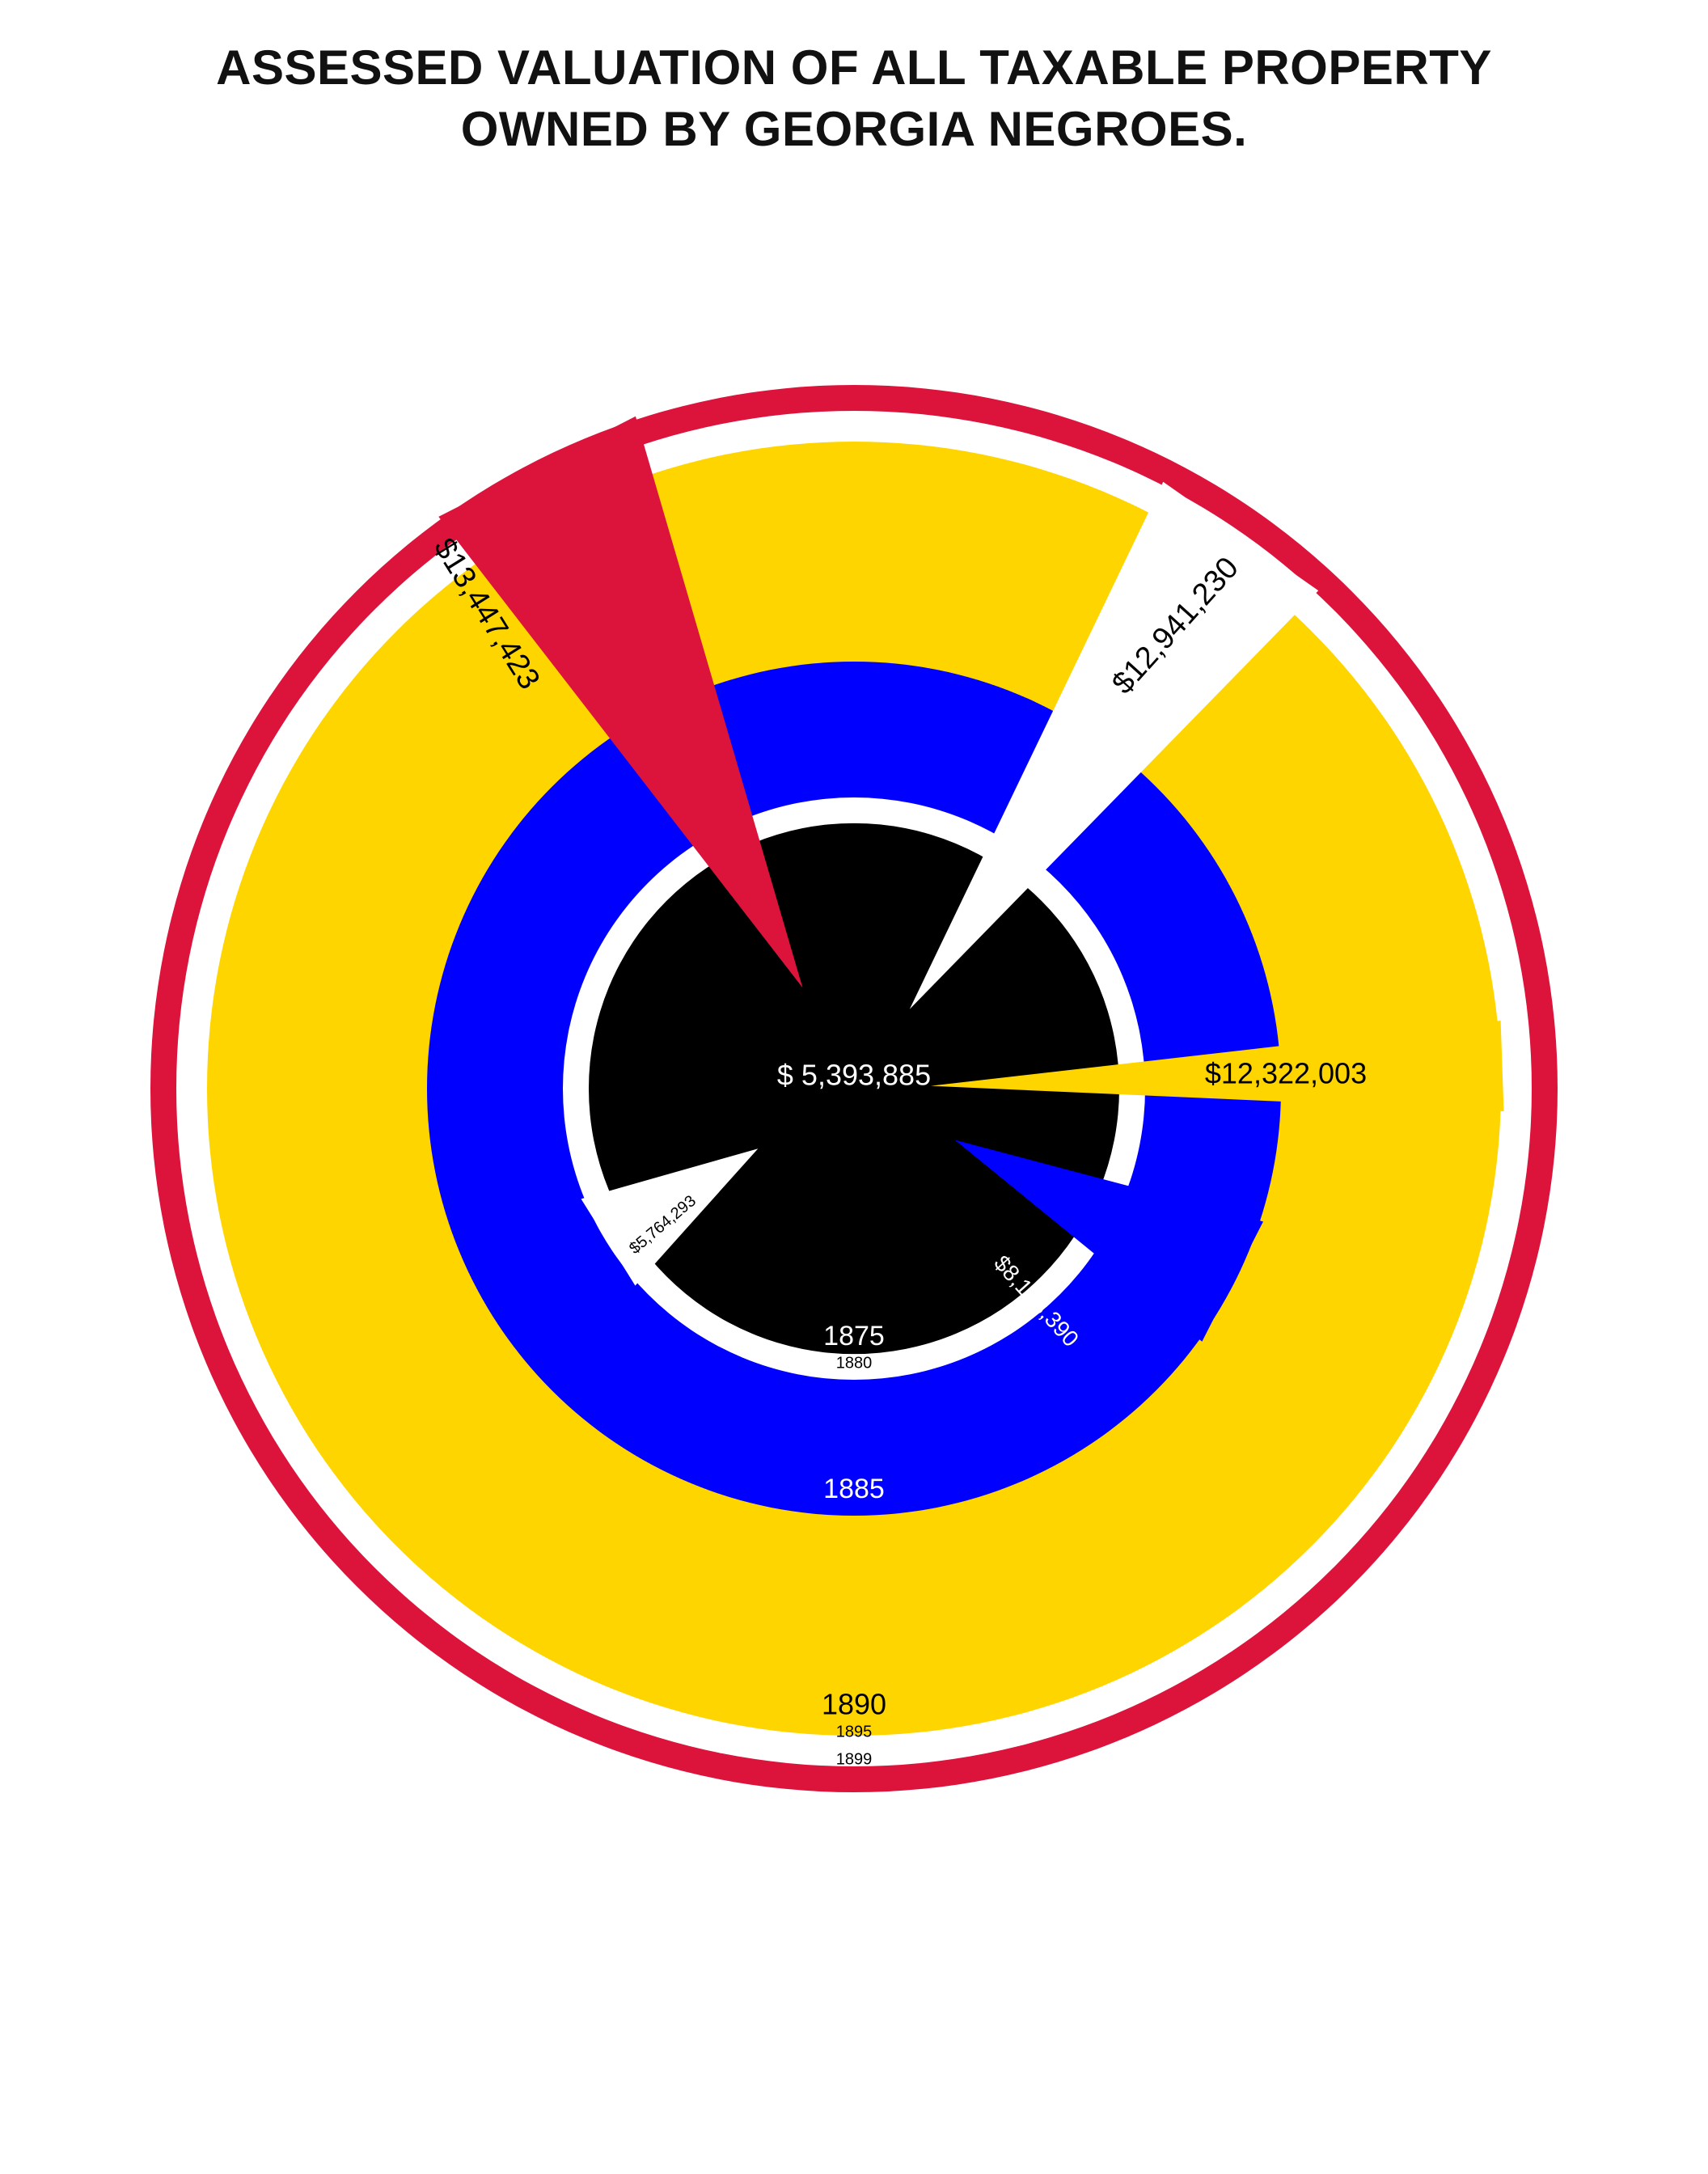 The width and height of the screenshot is (1708, 2174). Describe the element at coordinates (854, 129) in the screenshot. I see `chart-title-line-2: OWNED BY GEORGIA NEGROES.` at that location.